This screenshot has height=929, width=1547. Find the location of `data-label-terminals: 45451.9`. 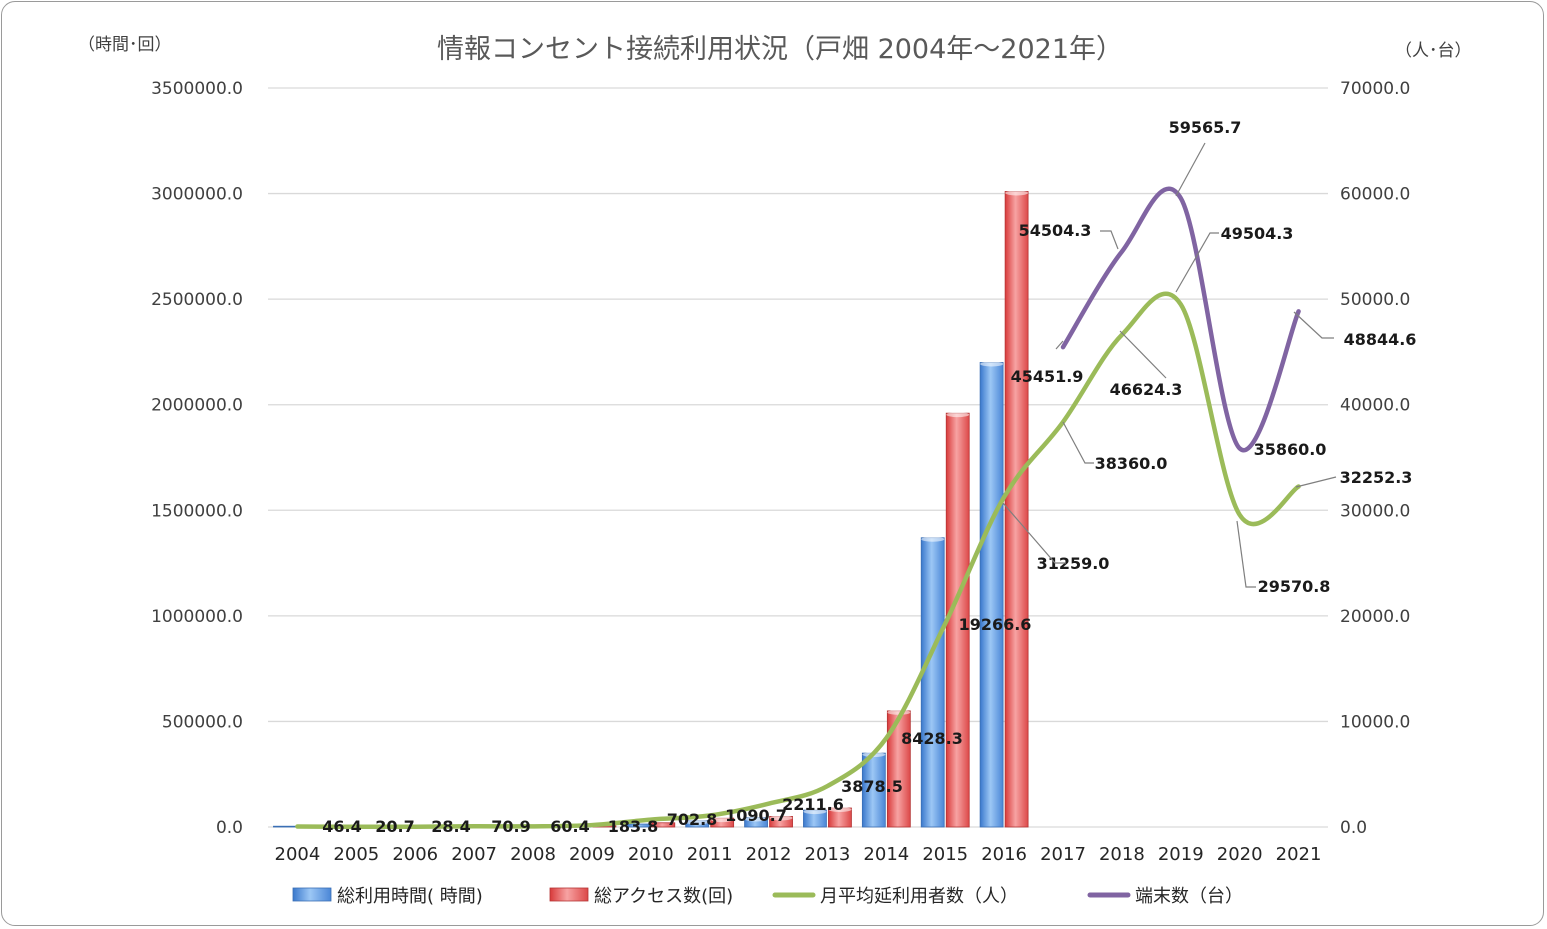

data-label-terminals: 45451.9 is located at coordinates (1047, 376).